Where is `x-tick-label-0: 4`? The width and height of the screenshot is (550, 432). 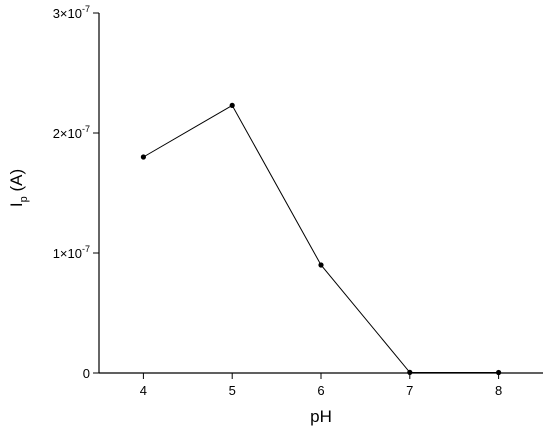
x-tick-label-0: 4 is located at coordinates (143, 390).